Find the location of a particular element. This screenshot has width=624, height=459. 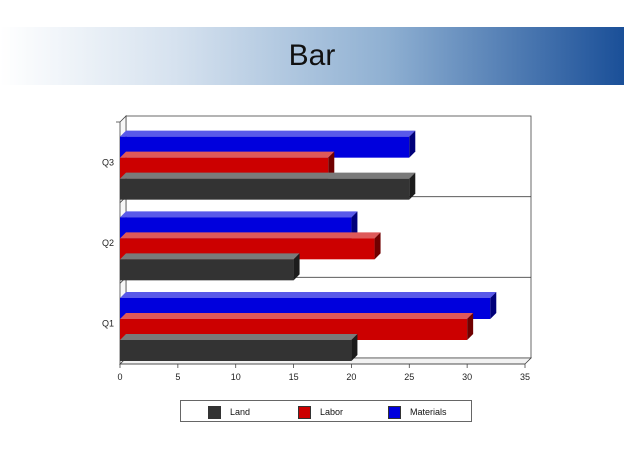

legend-item-labor: Labor is located at coordinates (320, 412).